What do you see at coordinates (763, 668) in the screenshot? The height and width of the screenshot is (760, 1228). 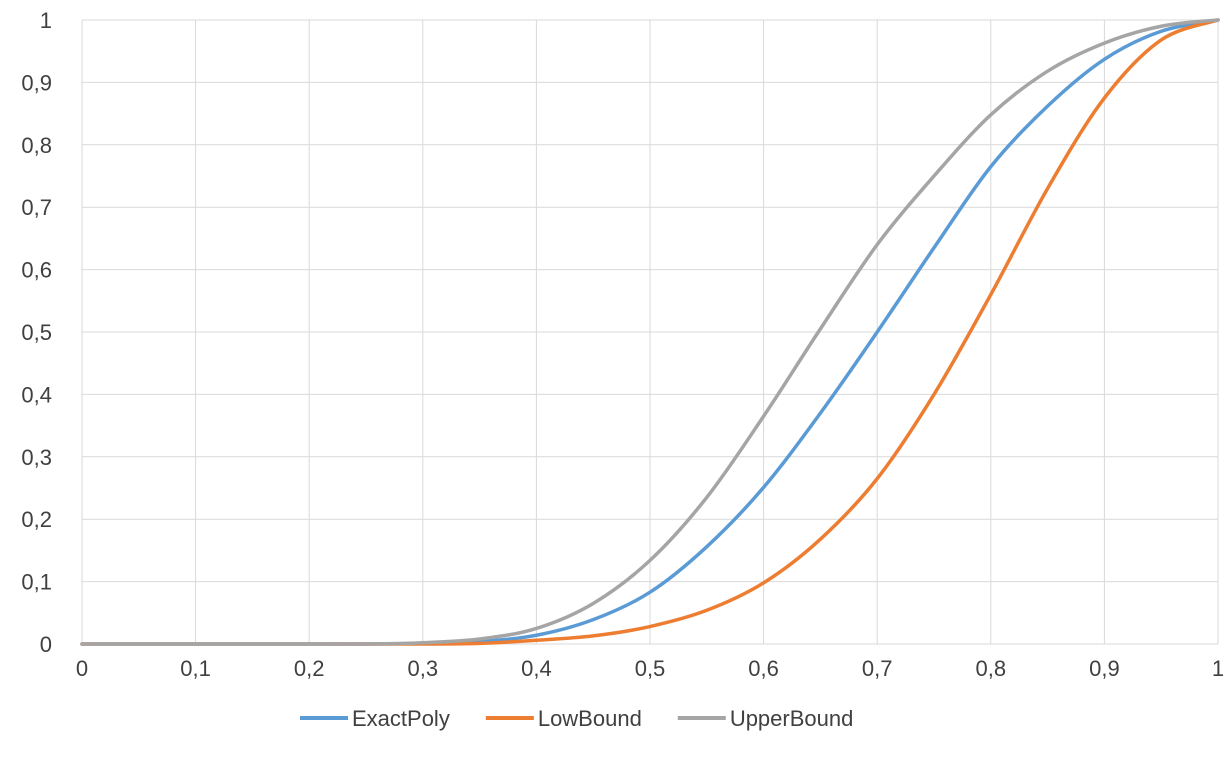 I see `x-tick-label: 0,6` at bounding box center [763, 668].